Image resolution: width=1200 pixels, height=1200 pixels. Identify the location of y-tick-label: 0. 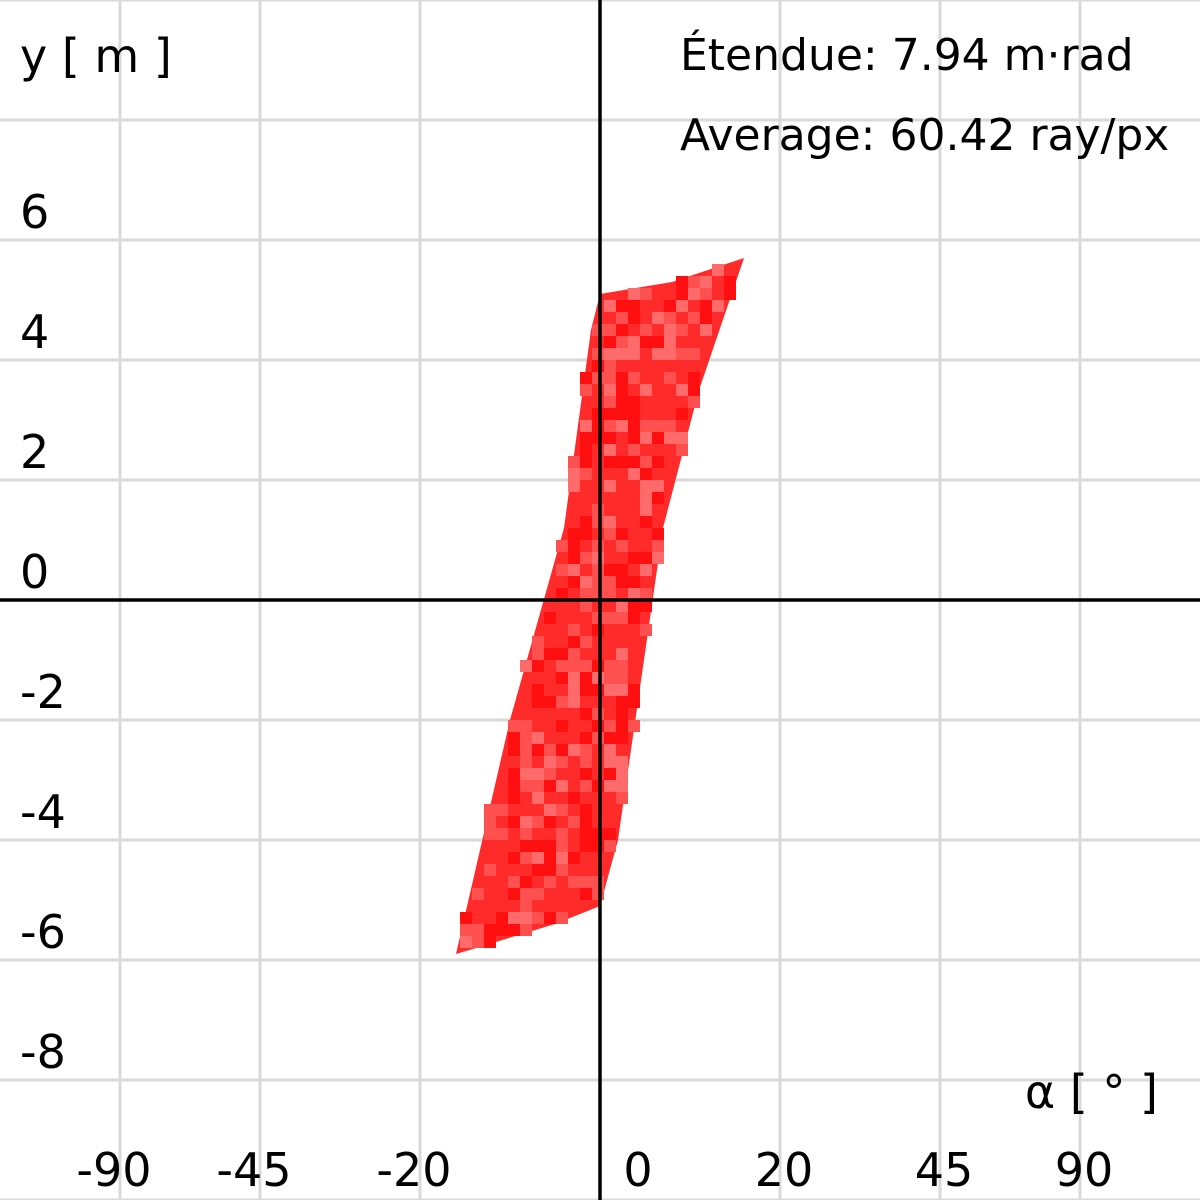
(34, 572).